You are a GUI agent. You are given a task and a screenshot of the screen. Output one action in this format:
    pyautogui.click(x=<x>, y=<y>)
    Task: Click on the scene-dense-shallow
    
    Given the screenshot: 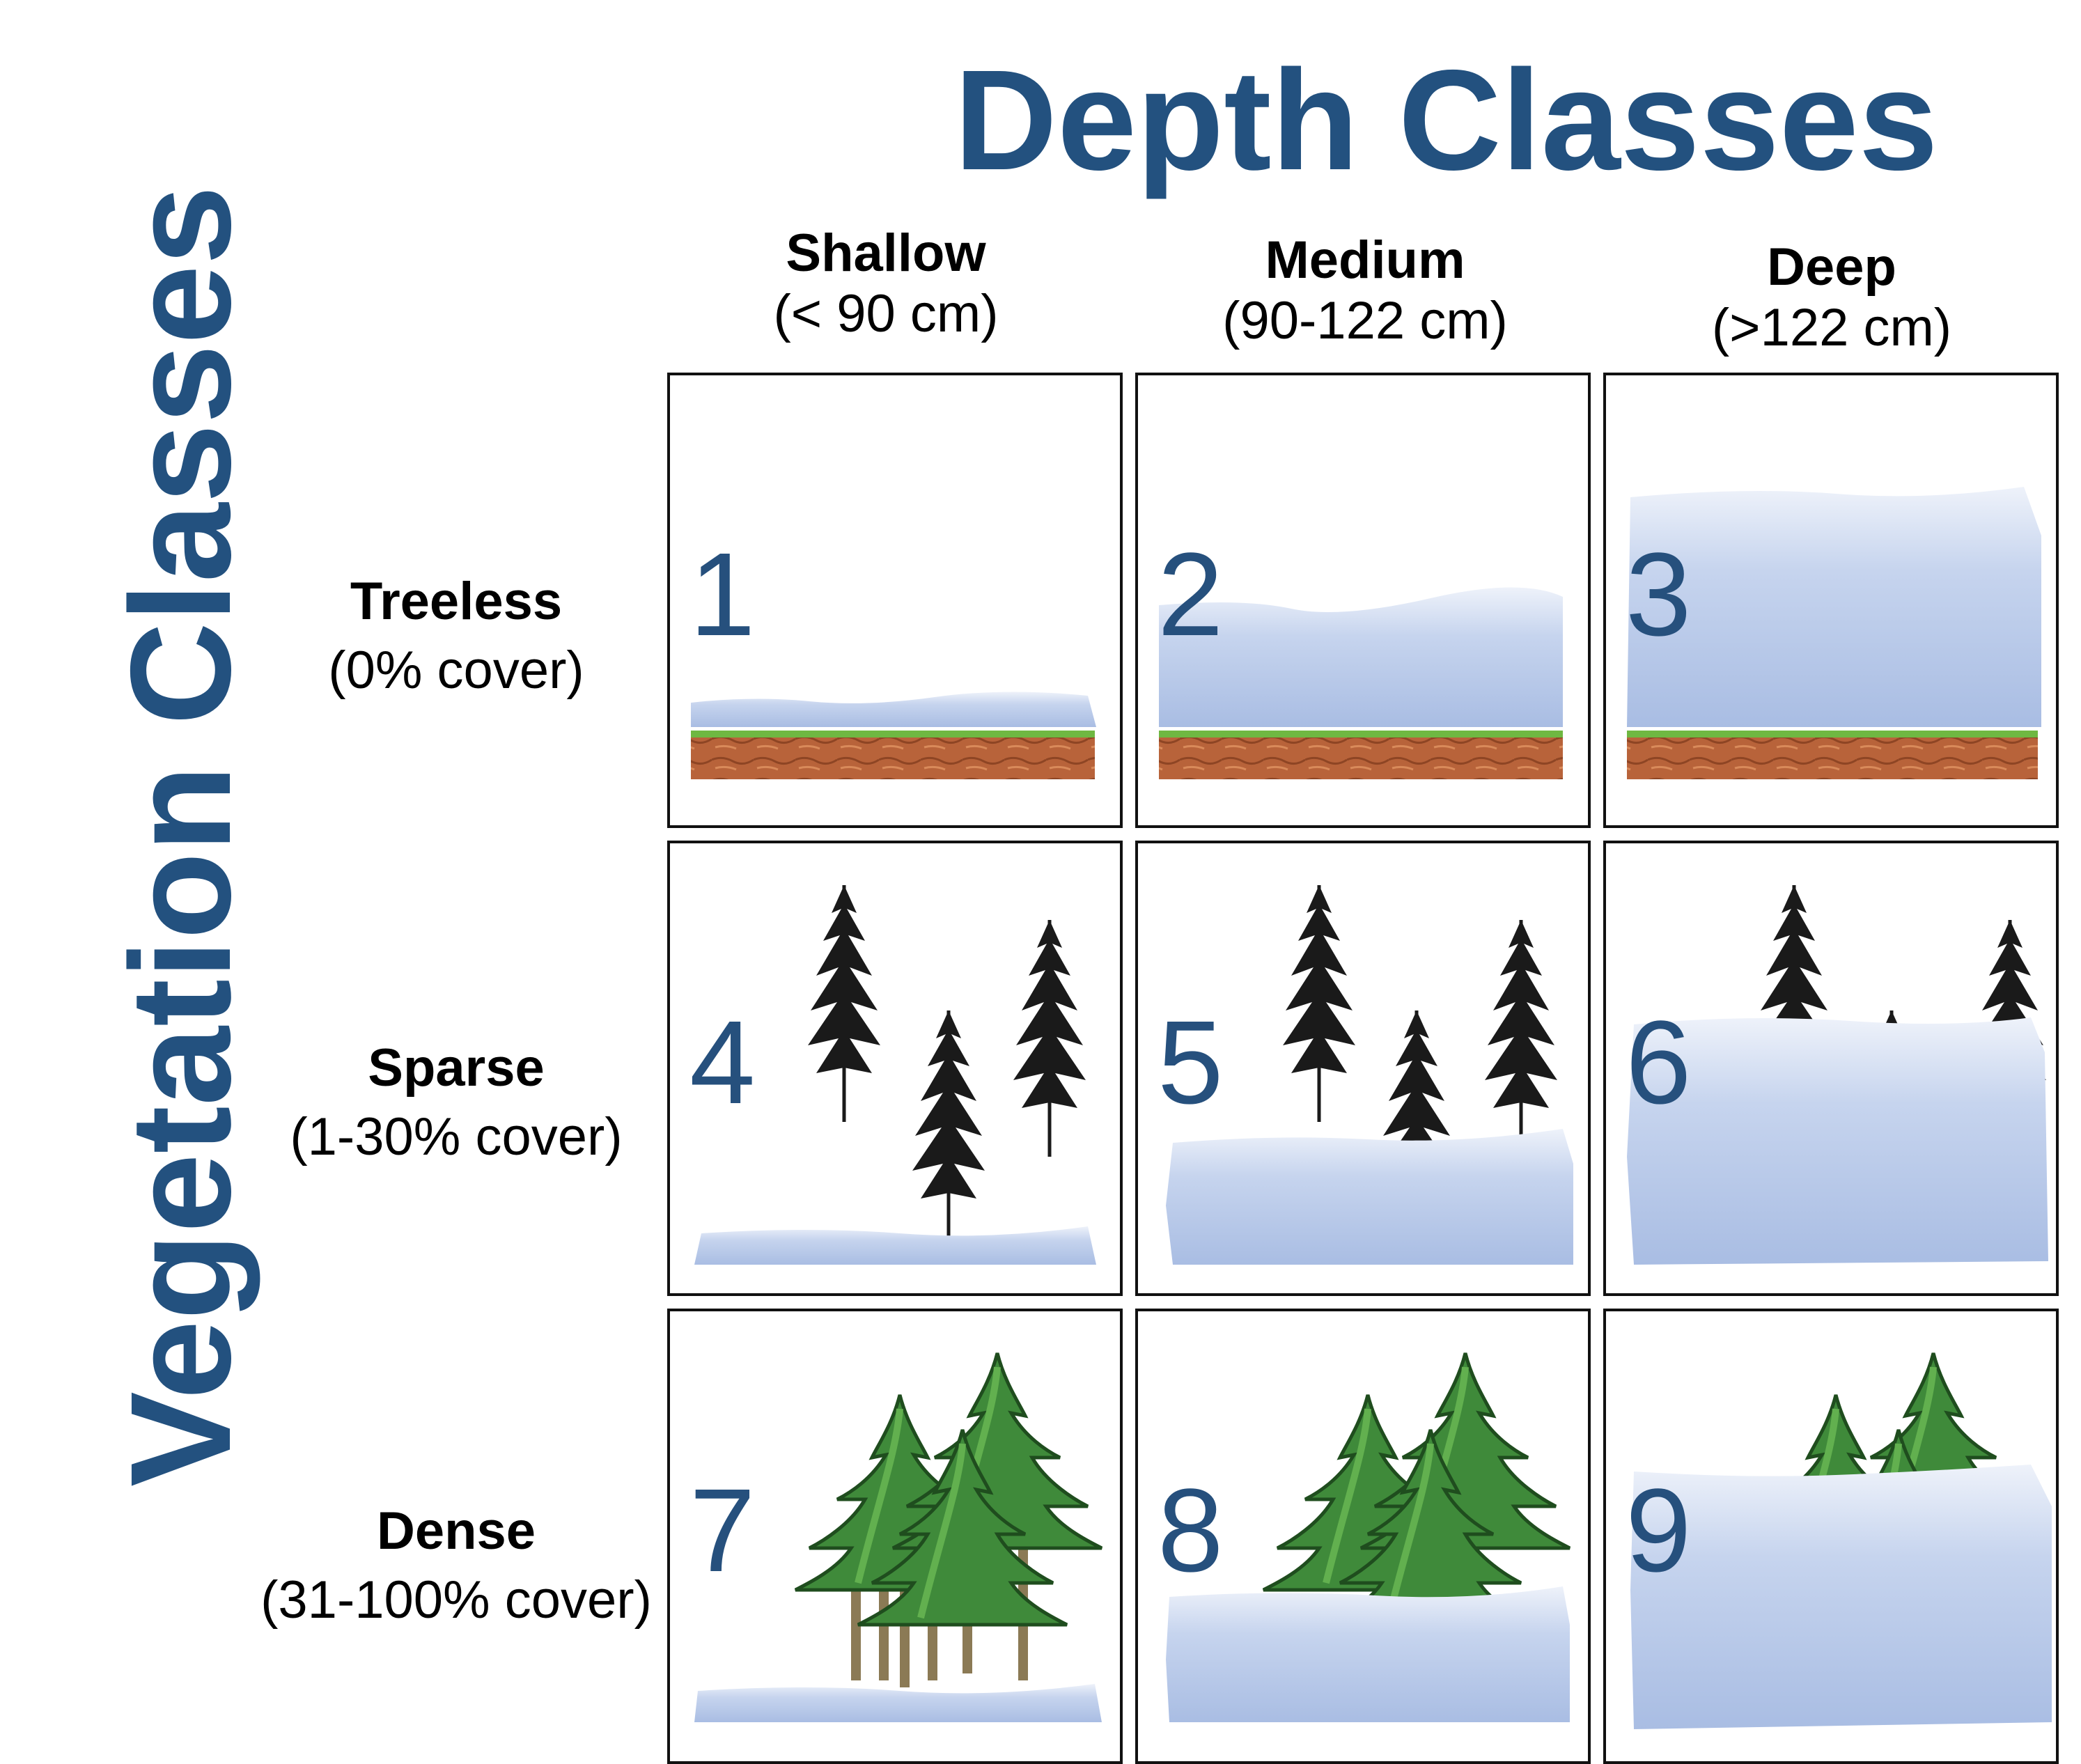 What is the action you would take?
    pyautogui.click(x=907, y=1516)
    